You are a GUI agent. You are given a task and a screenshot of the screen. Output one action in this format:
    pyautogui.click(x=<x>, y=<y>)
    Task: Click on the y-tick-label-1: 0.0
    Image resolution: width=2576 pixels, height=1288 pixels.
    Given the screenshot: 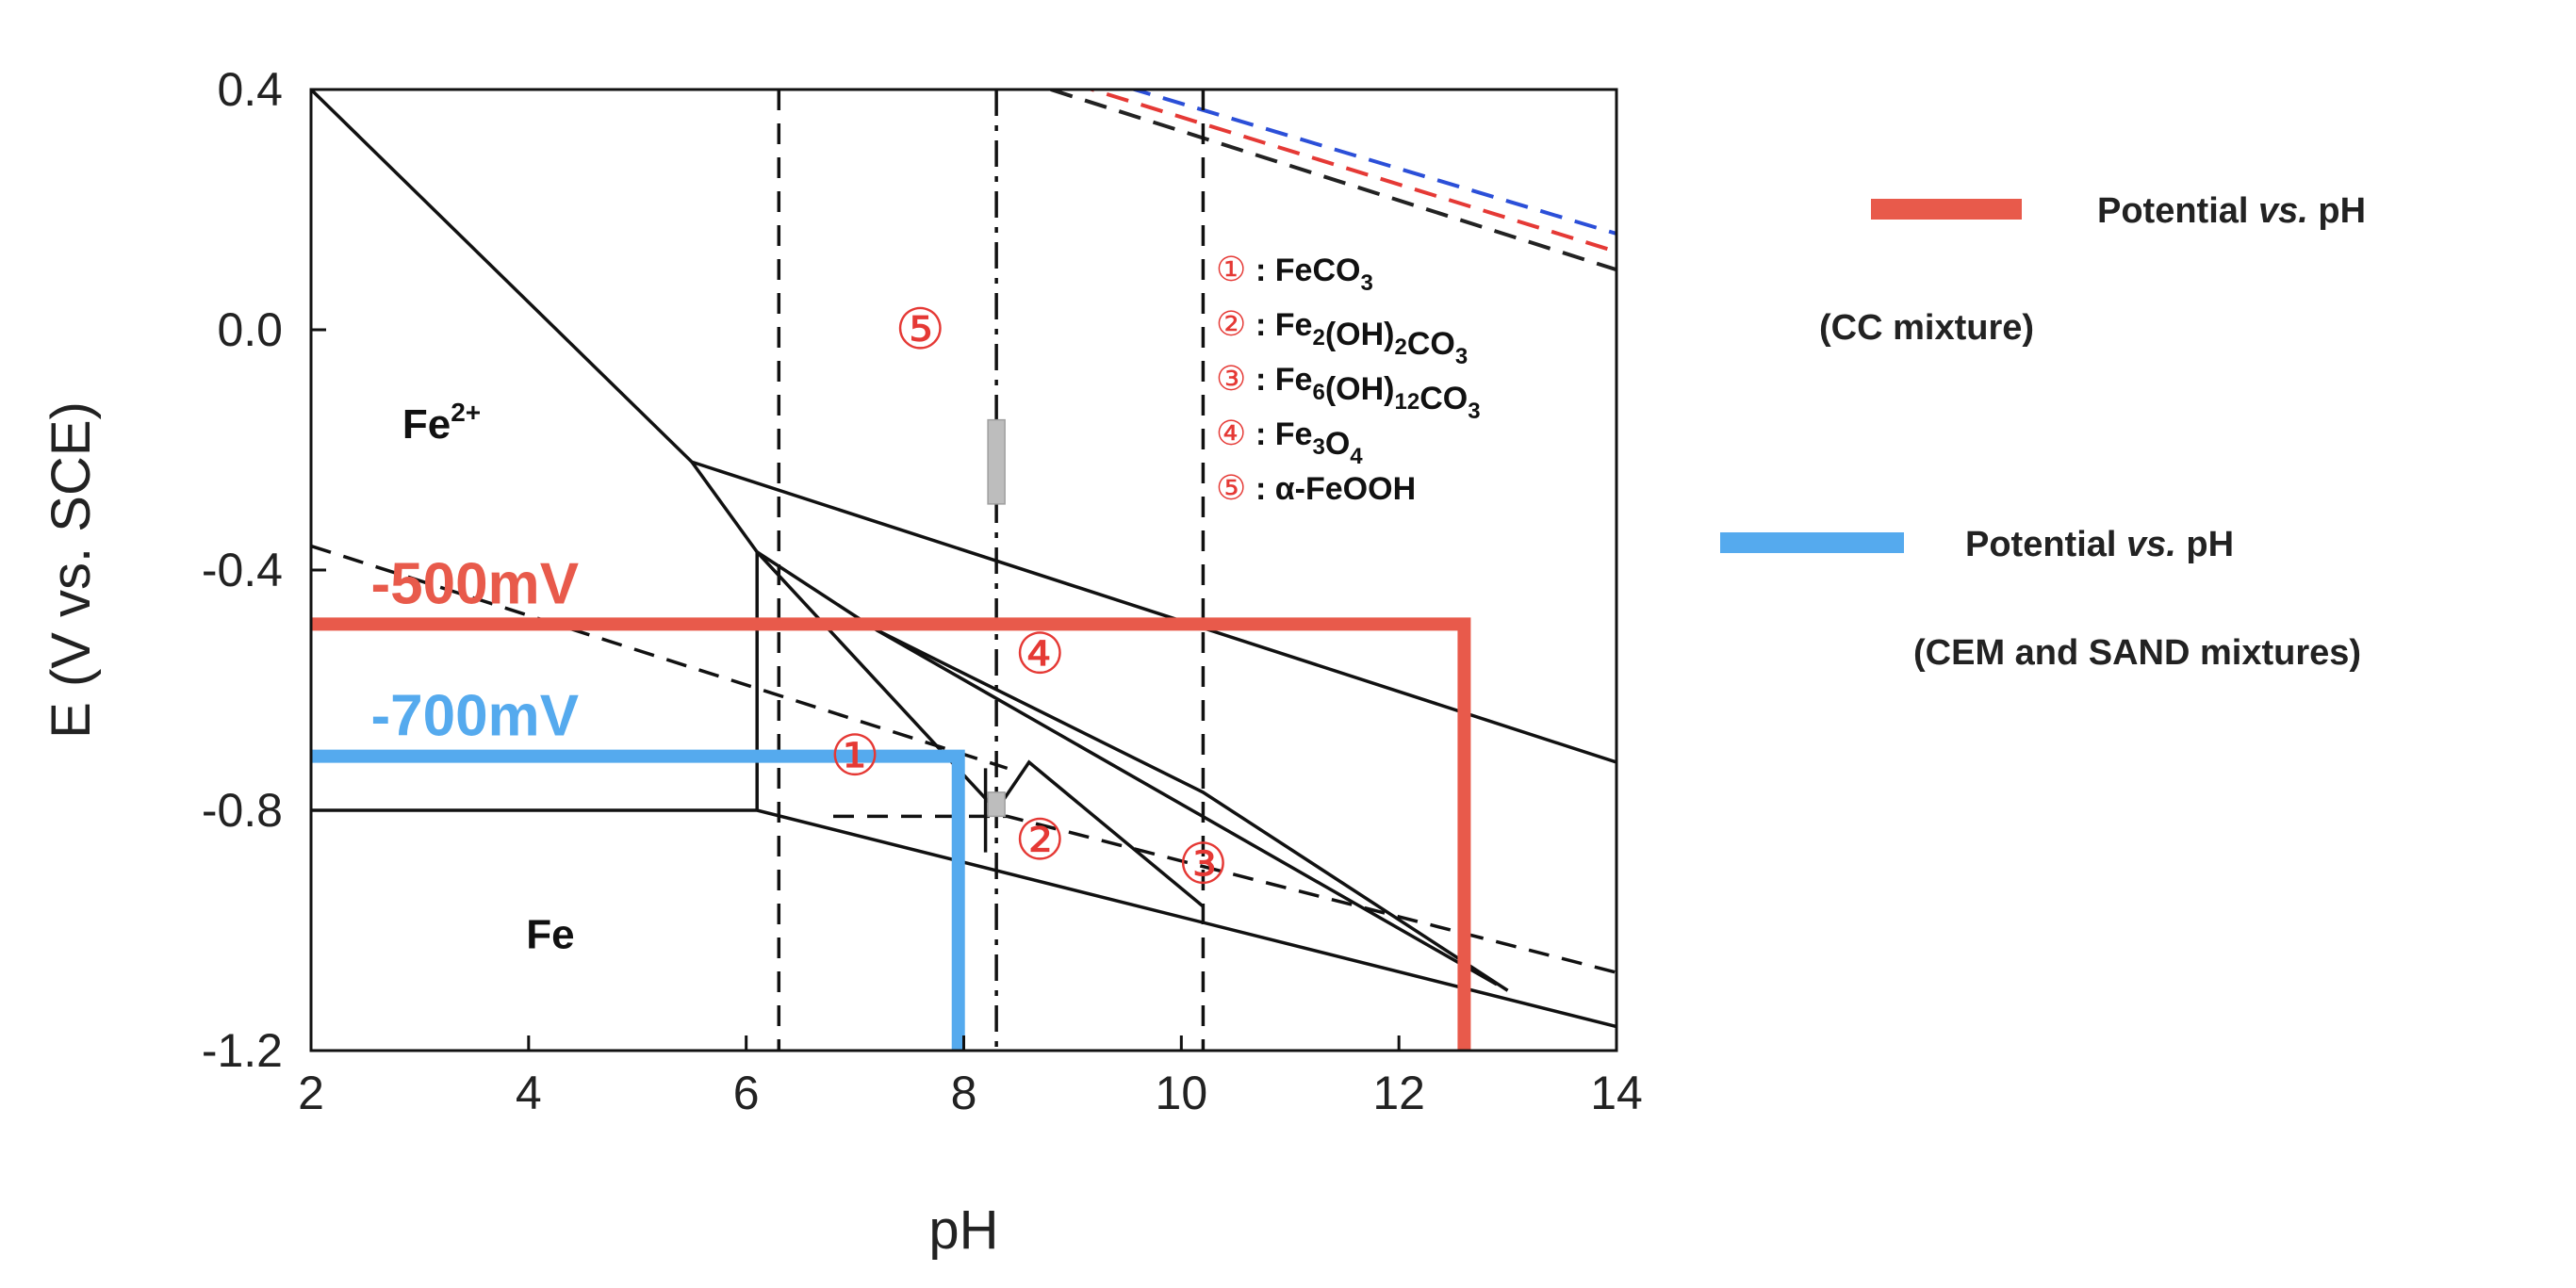 What is the action you would take?
    pyautogui.click(x=250, y=329)
    